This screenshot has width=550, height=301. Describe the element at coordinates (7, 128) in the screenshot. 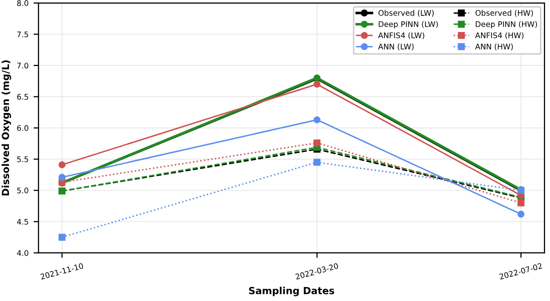

I see `y-axis-title: Dissolved Oxygen (mg/L)` at that location.